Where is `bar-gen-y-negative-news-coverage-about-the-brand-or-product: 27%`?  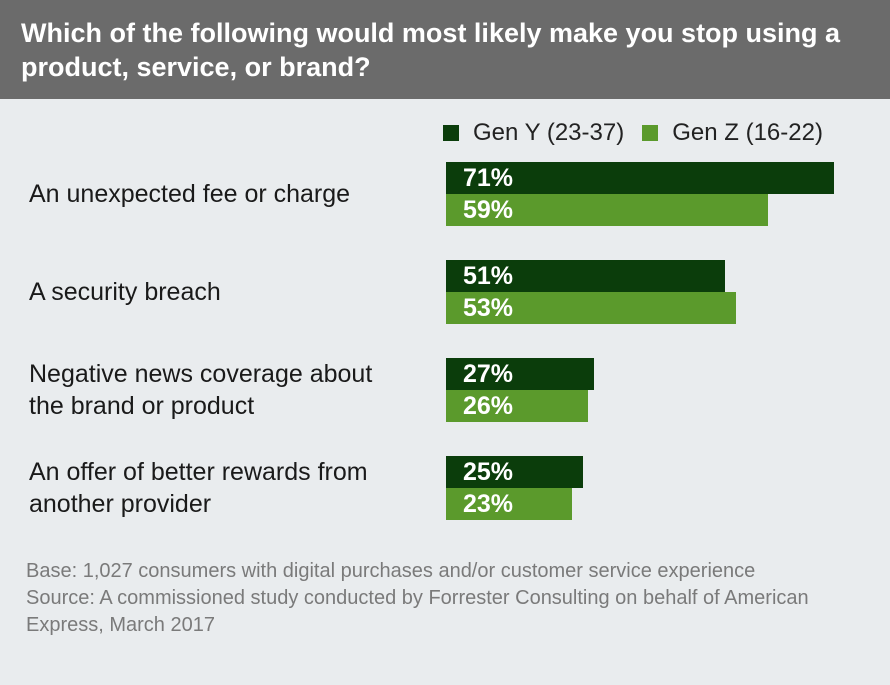 bar-gen-y-negative-news-coverage-about-the-brand-or-product: 27% is located at coordinates (520, 374).